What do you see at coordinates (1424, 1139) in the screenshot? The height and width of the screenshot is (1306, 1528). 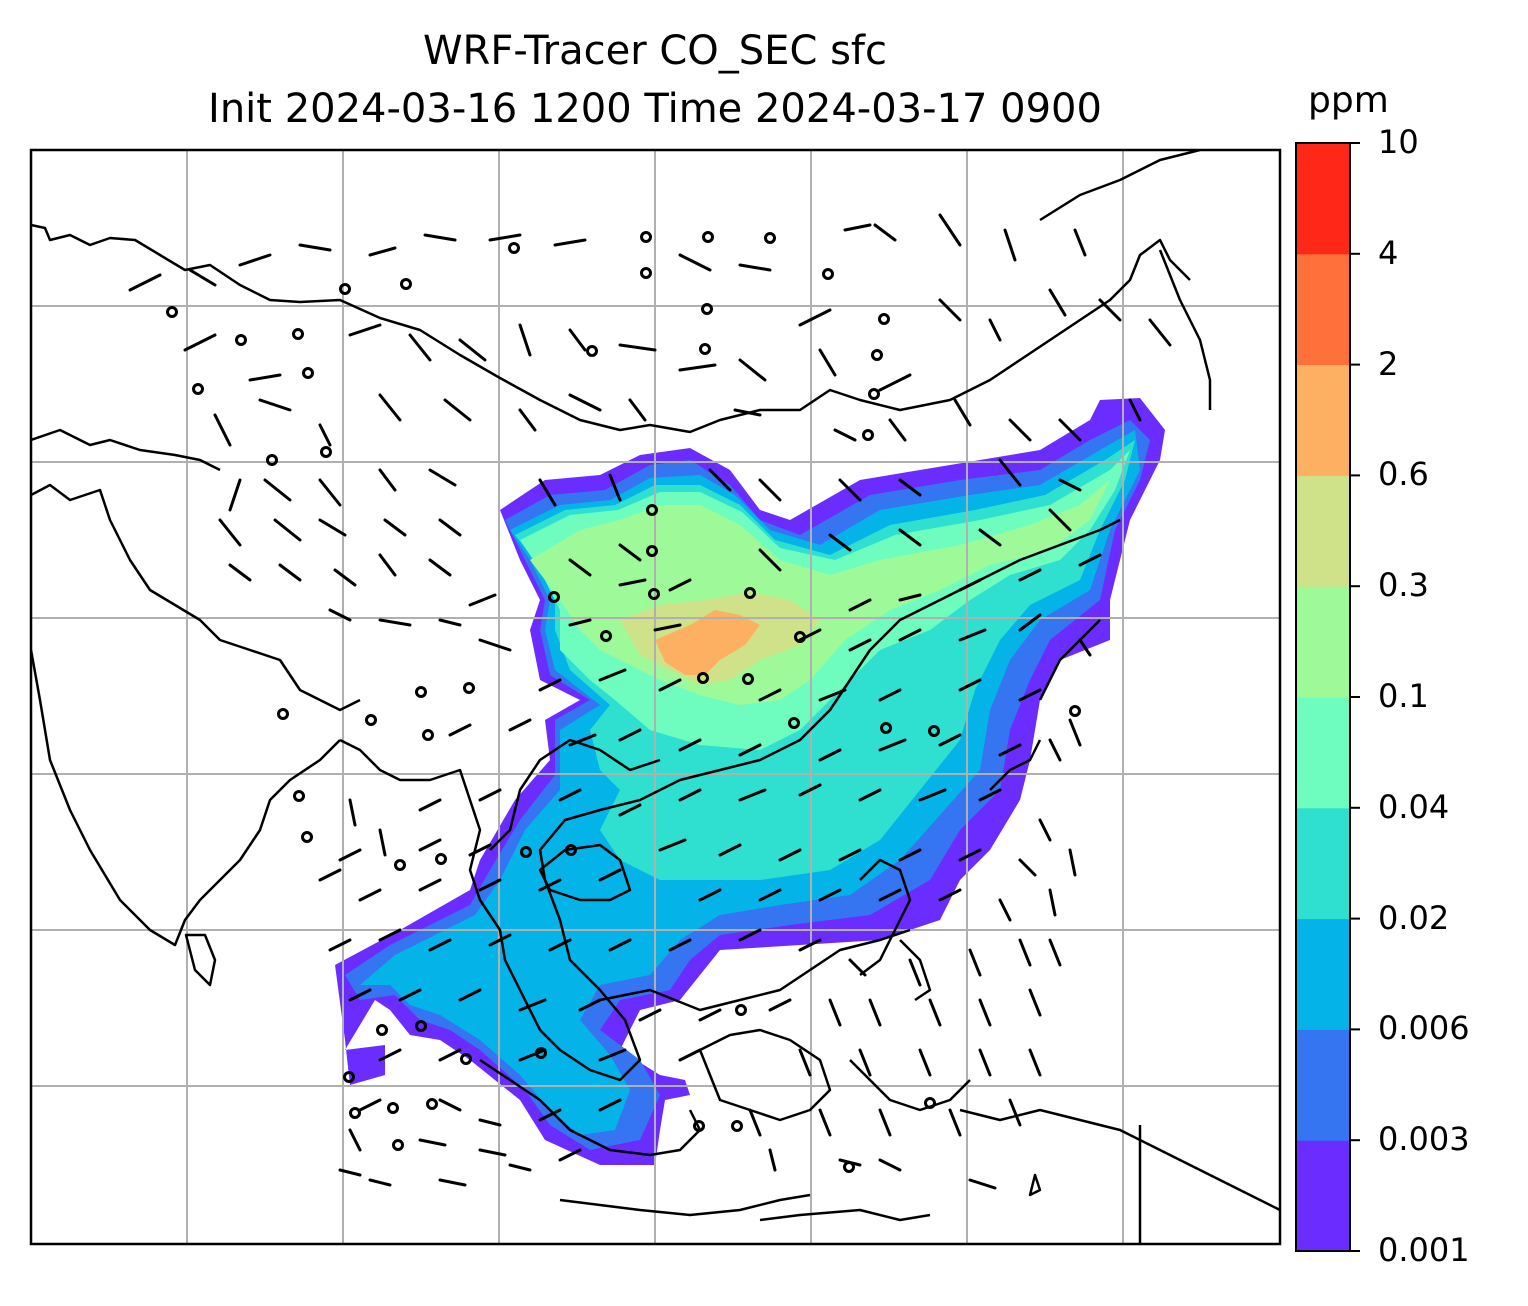 I see `colorbar-tick-label: 0.003` at bounding box center [1424, 1139].